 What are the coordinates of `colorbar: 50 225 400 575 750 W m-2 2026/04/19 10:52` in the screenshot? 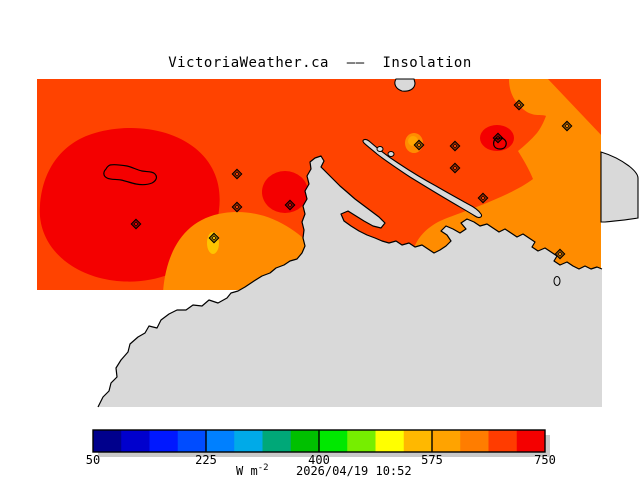 It's located at (321, 453).